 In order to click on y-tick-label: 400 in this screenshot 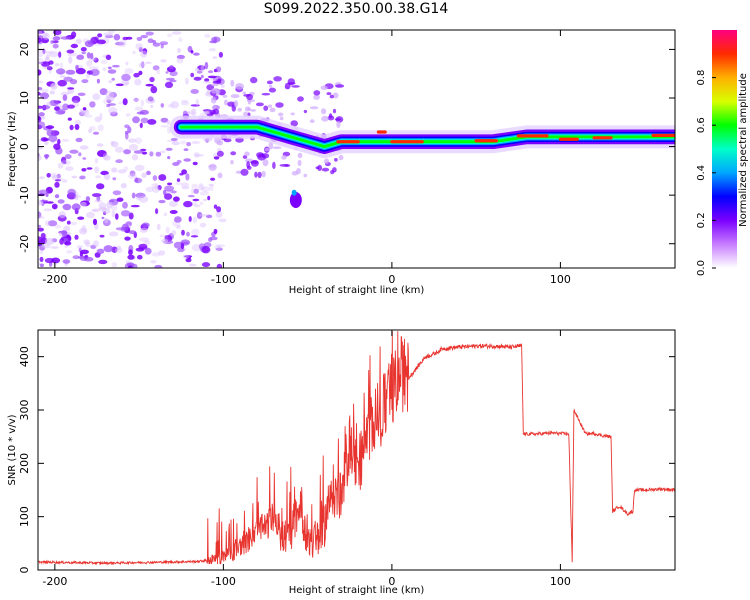, I will do `click(24, 356)`.